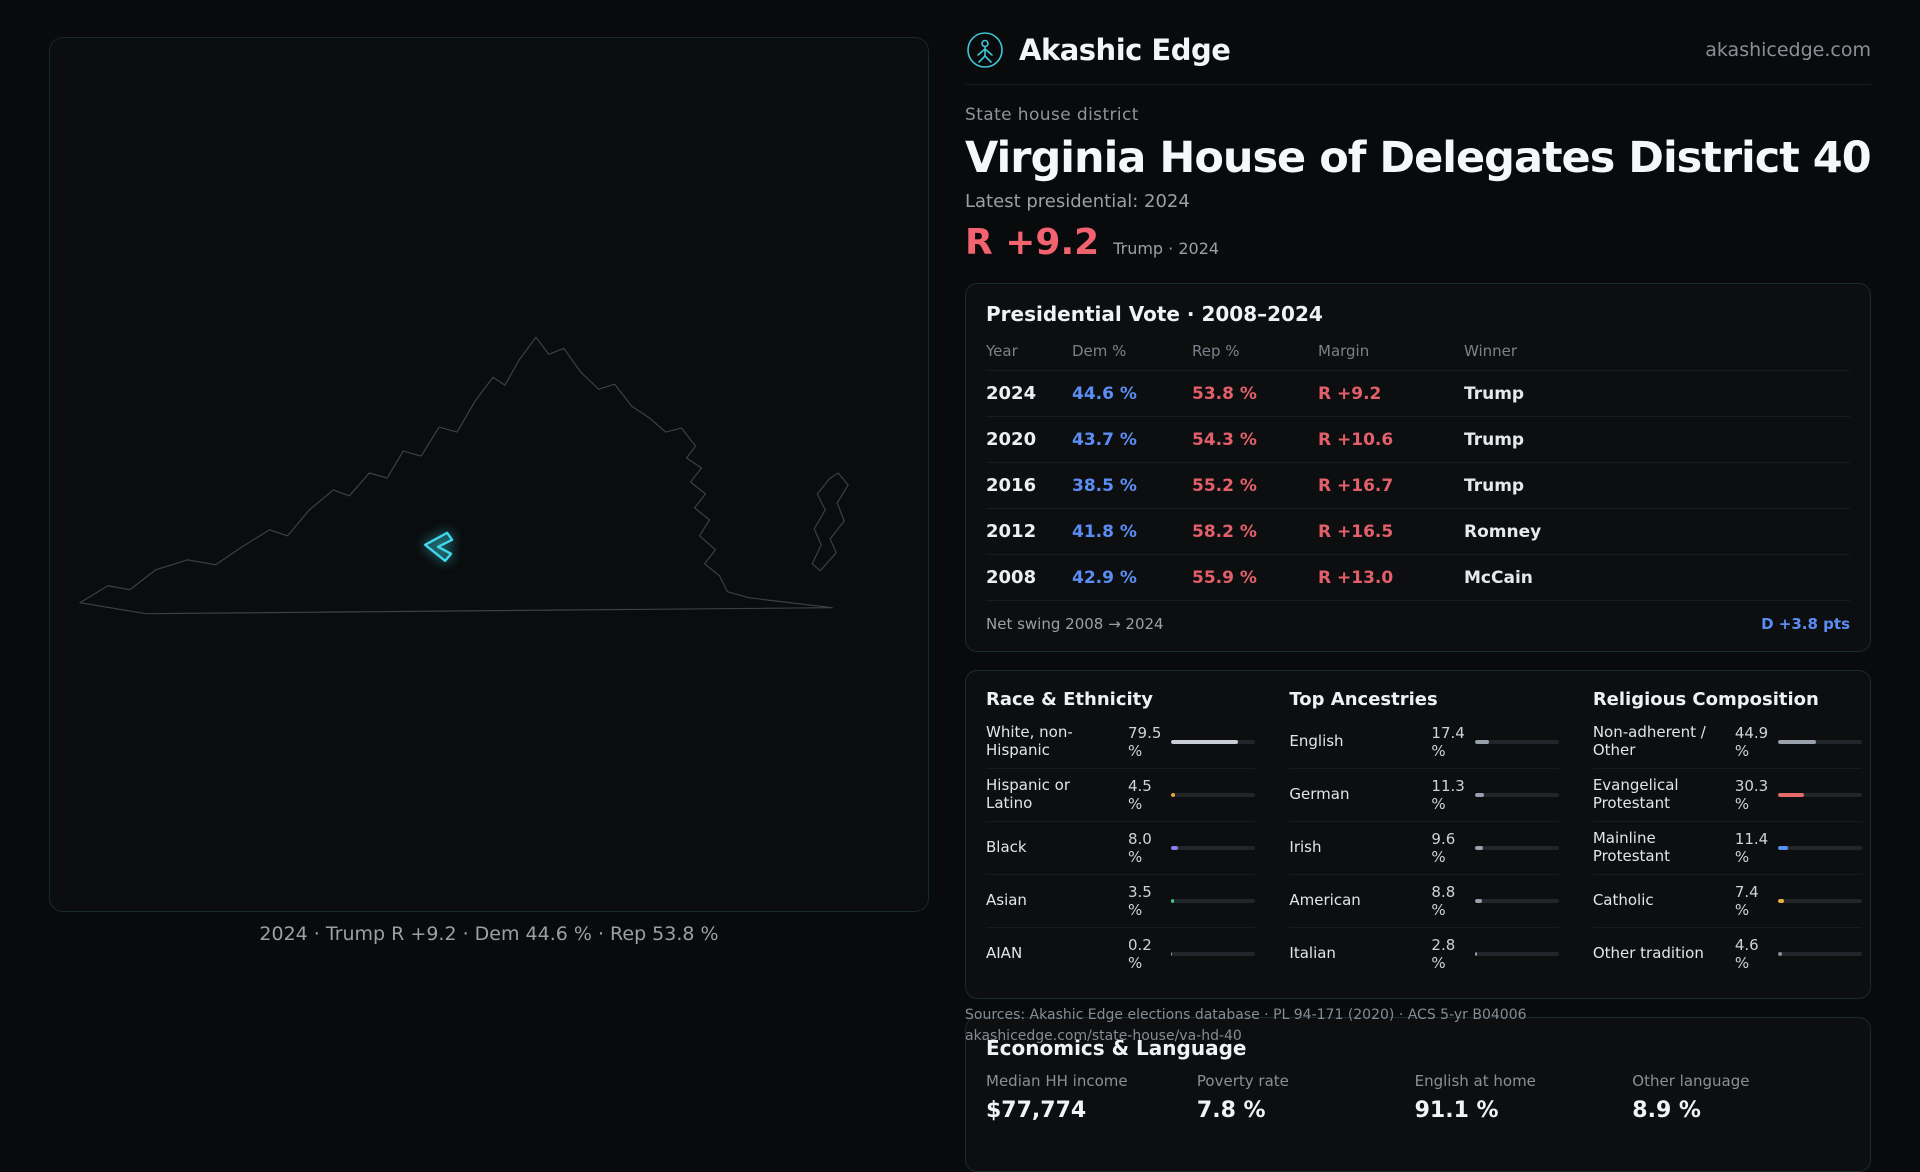 This screenshot has height=1172, width=1920. What do you see at coordinates (1741, 1125) in the screenshot?
I see `stat-value: 8.9 %` at bounding box center [1741, 1125].